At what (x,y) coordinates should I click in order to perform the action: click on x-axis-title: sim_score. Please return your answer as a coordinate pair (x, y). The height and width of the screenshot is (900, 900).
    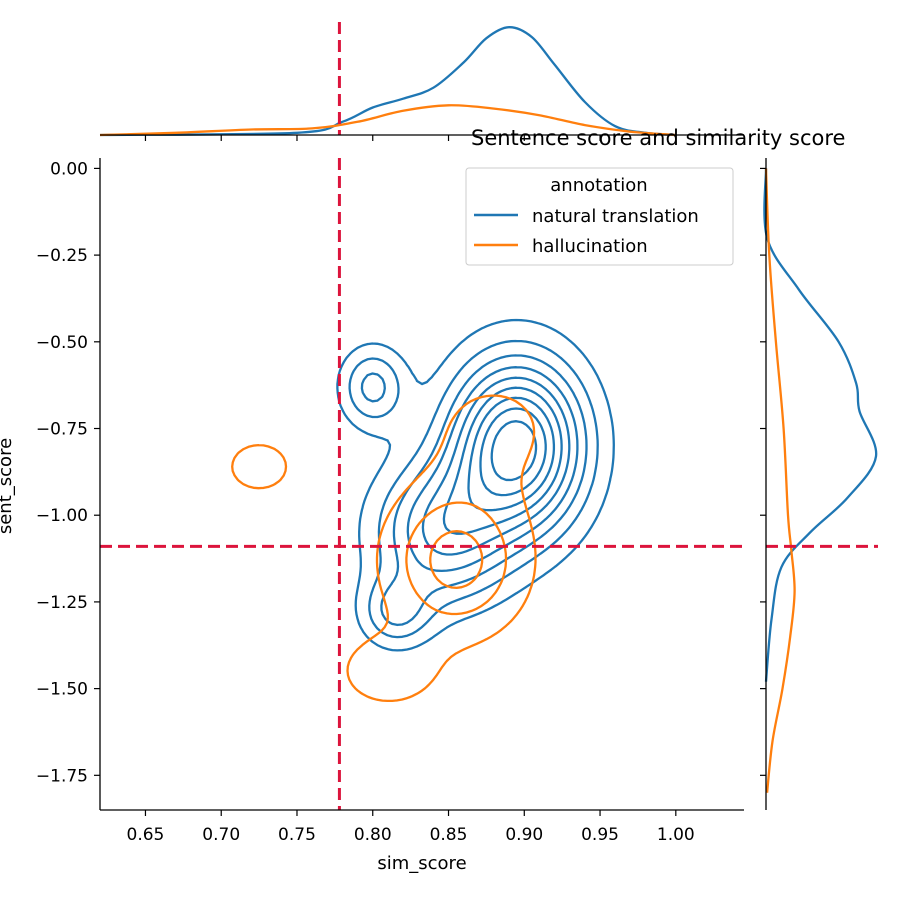
    Looking at the image, I should click on (421, 863).